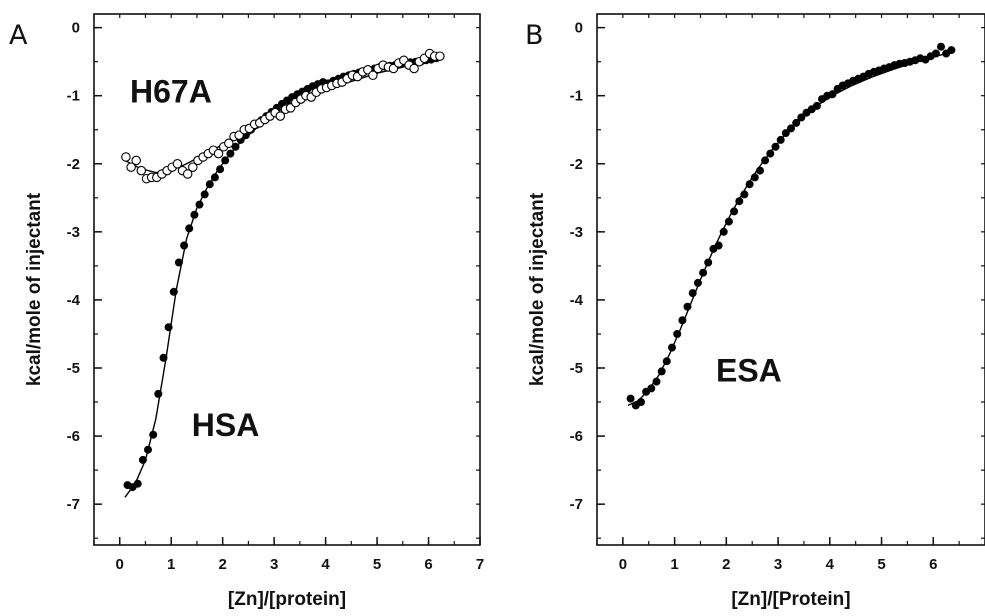  I want to click on y-tick-label: -2, so click(576, 164).